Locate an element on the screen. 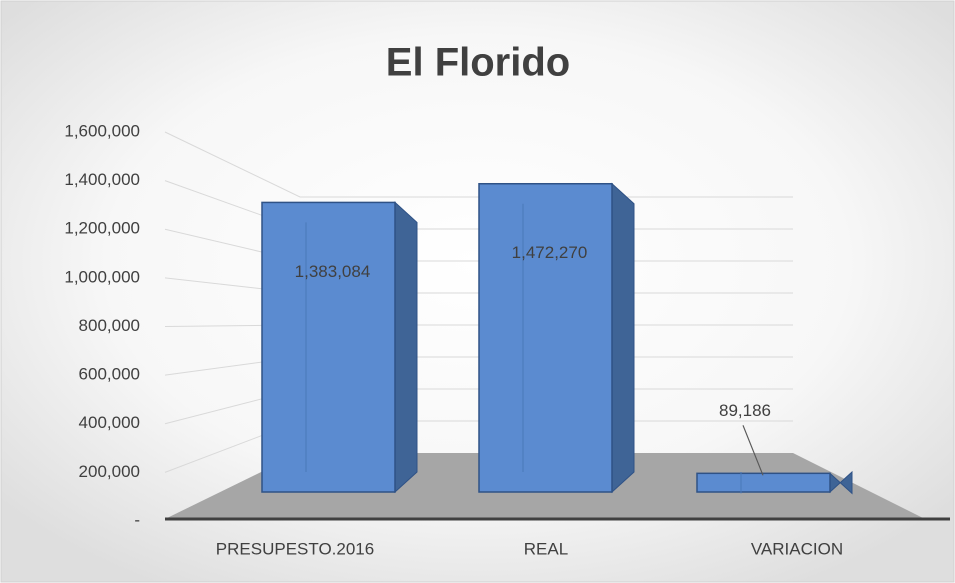 Image resolution: width=955 pixels, height=583 pixels. data-label: 1,472,270 is located at coordinates (550, 252).